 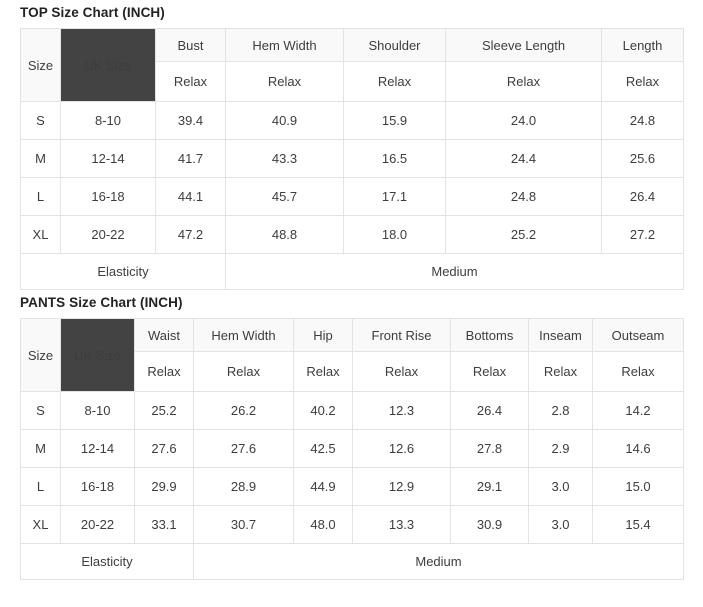 I want to click on top-chart-title: TOP Size Chart (INCH), so click(x=92, y=12).